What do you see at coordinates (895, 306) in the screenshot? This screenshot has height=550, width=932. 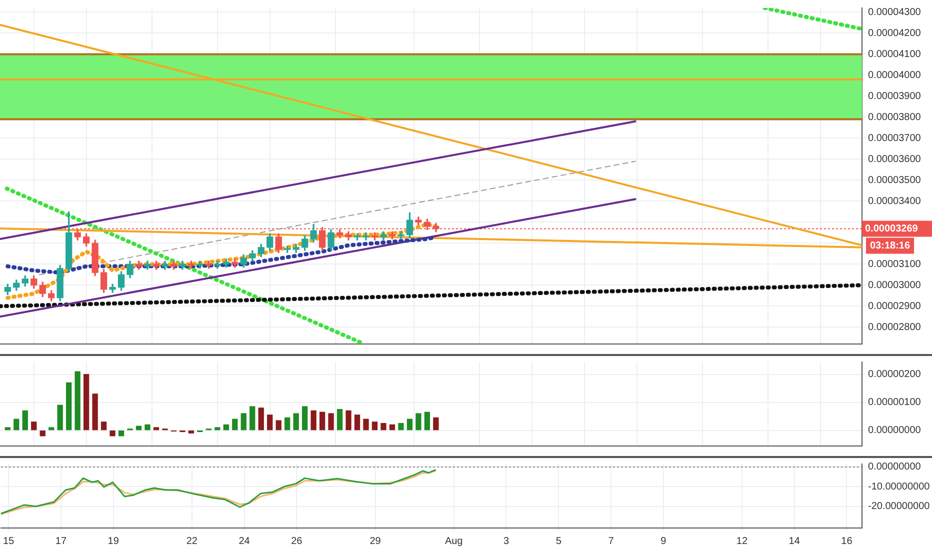 I see `y-tick-label: 0.00002900` at bounding box center [895, 306].